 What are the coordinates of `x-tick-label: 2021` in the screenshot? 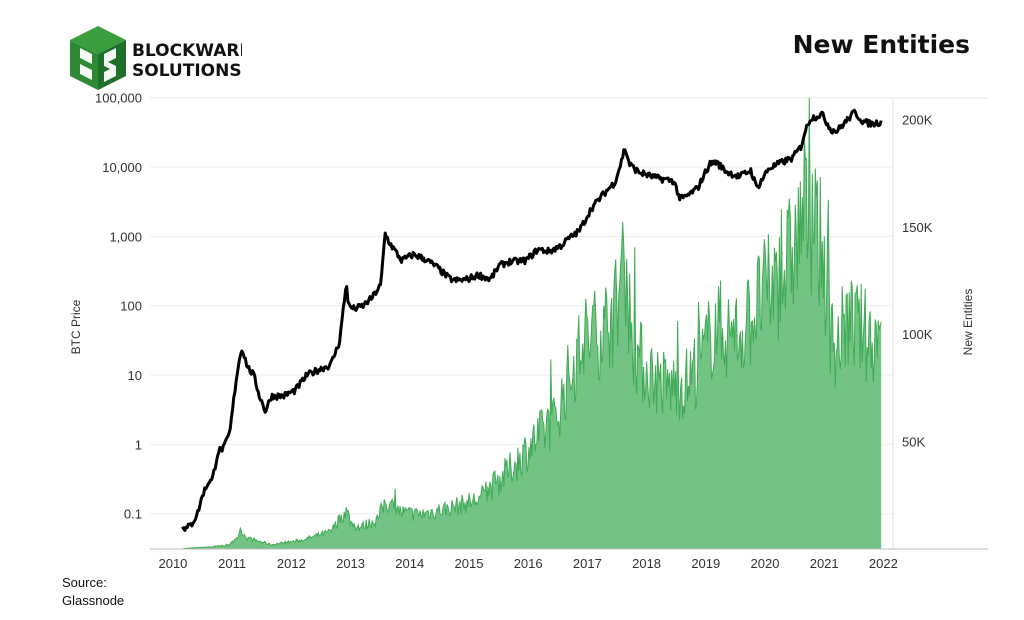 It's located at (824, 563).